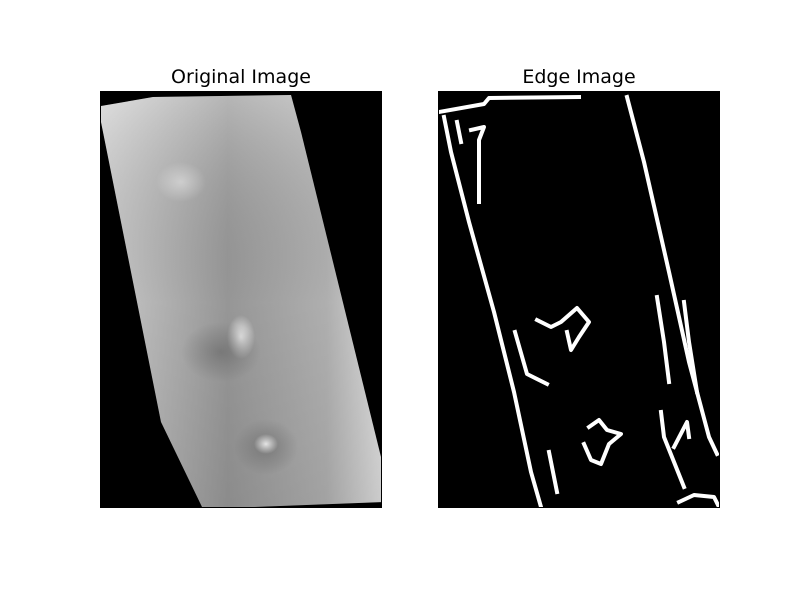 The image size is (800, 600). I want to click on original-image-title: Original Image, so click(241, 77).